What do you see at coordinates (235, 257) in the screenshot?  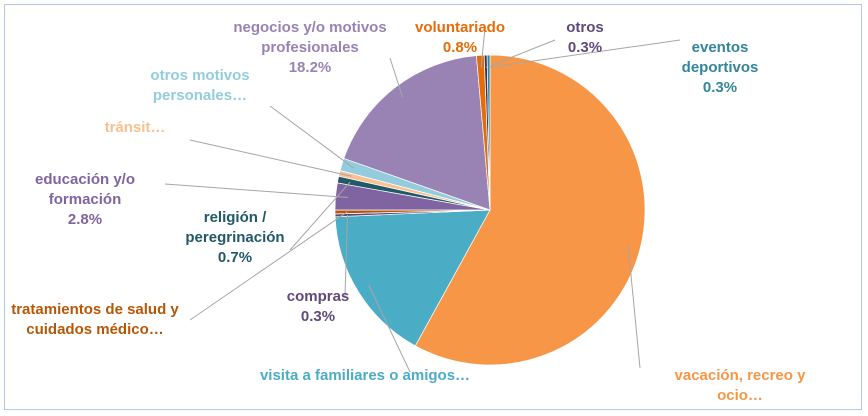 I see `value-label: 0.7%` at bounding box center [235, 257].